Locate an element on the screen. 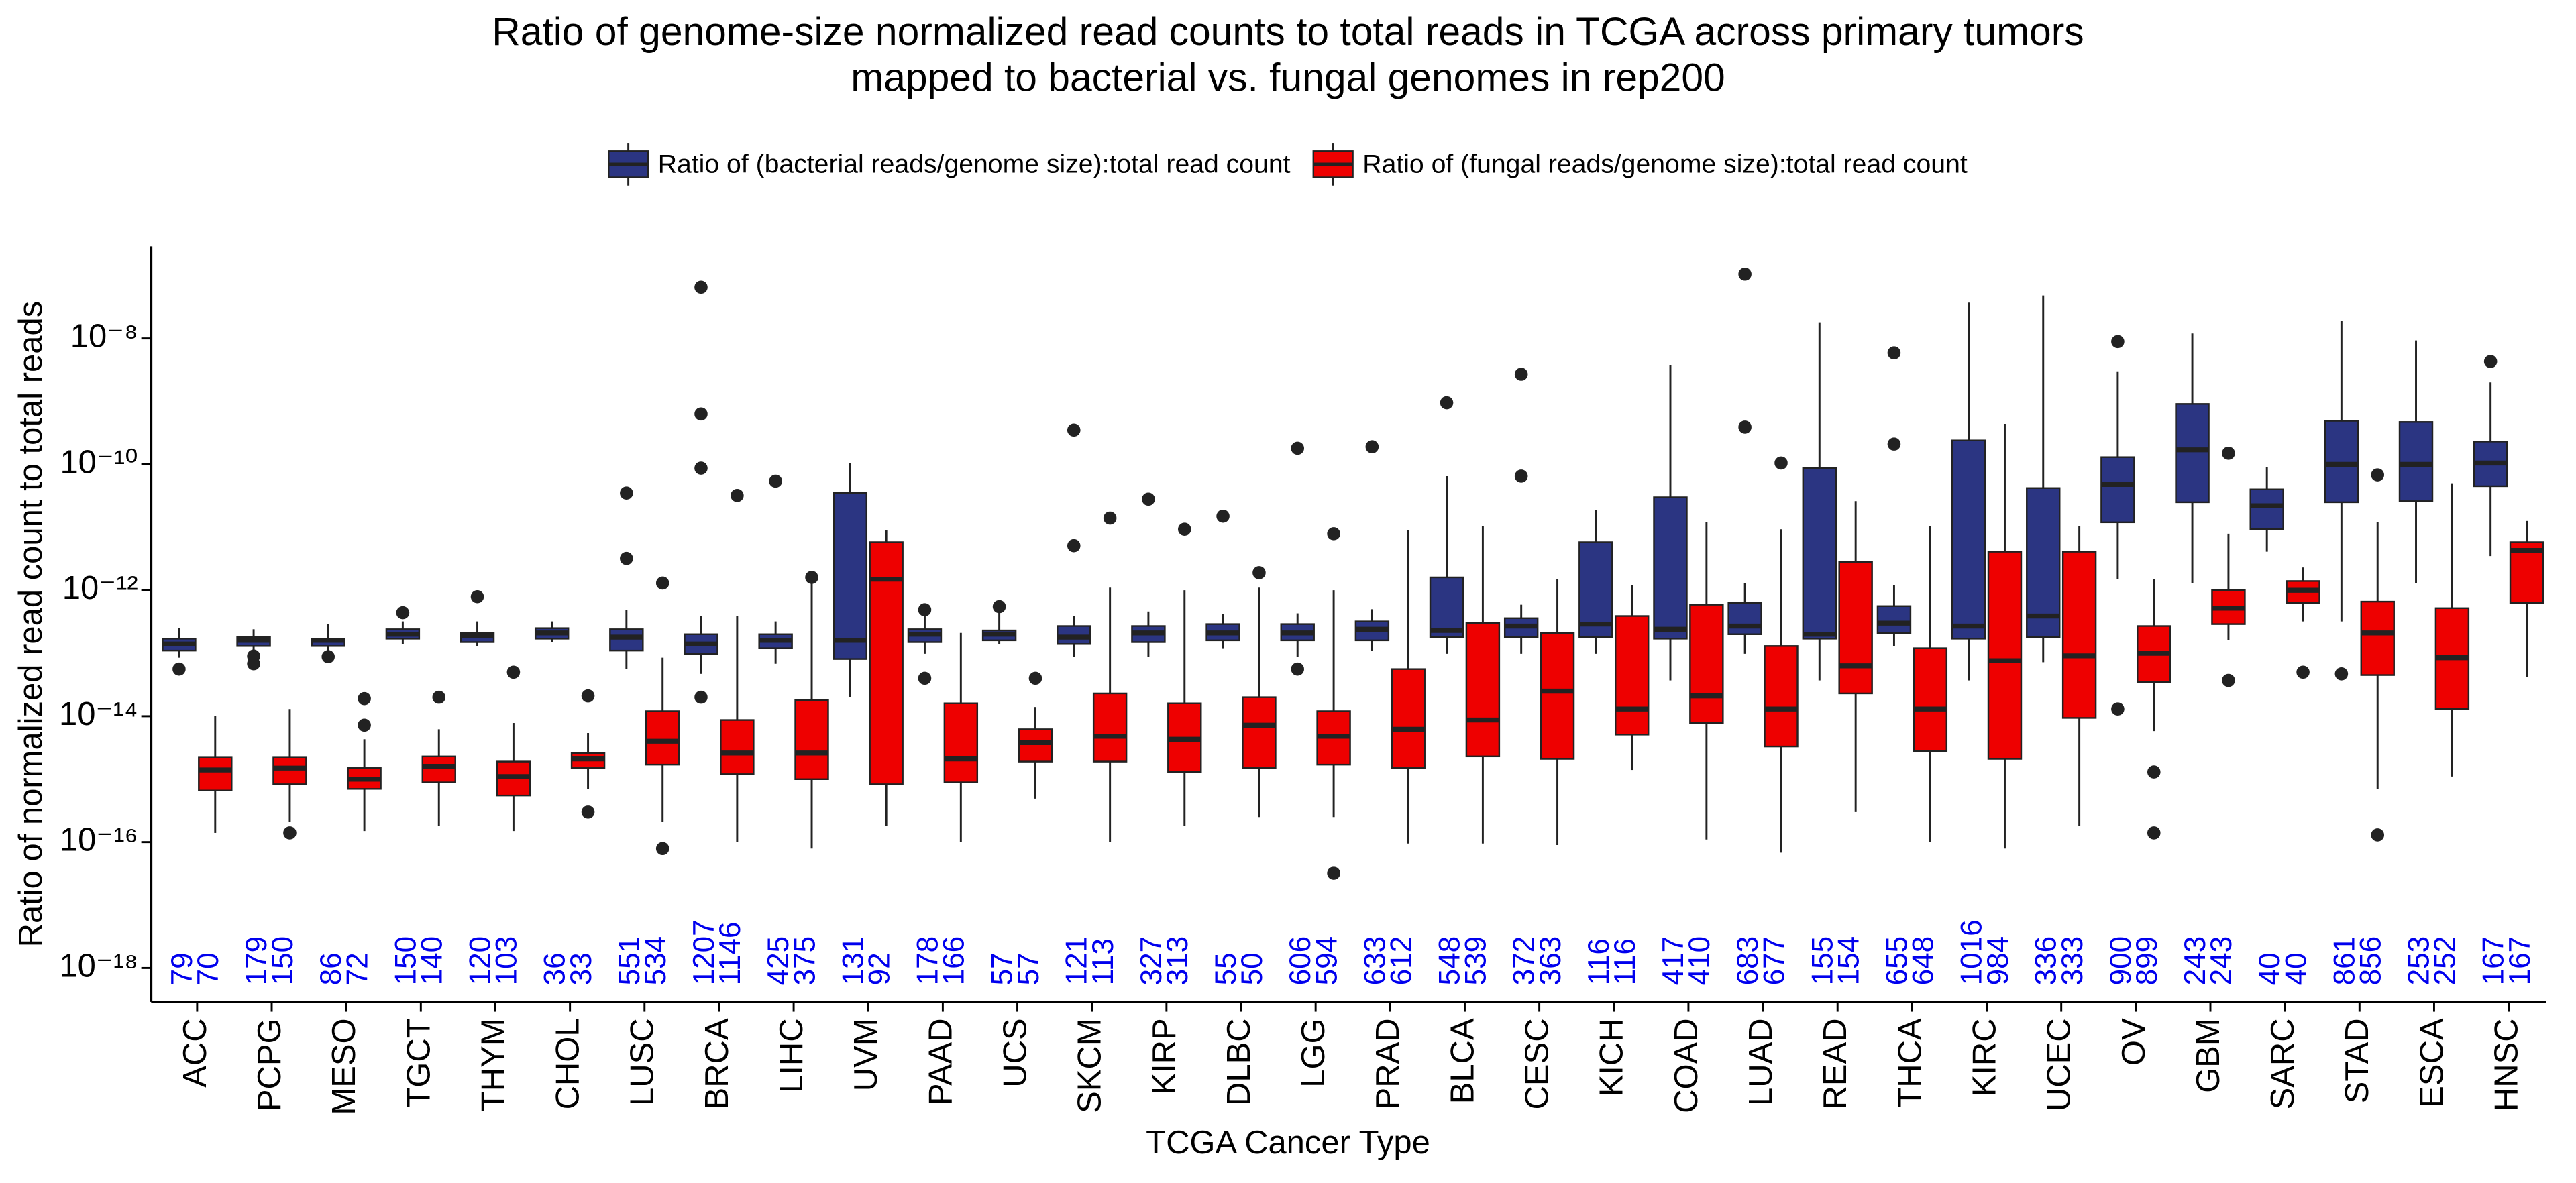 This screenshot has height=1183, width=2576. x-tick-label: KIRC is located at coordinates (1984, 1057).